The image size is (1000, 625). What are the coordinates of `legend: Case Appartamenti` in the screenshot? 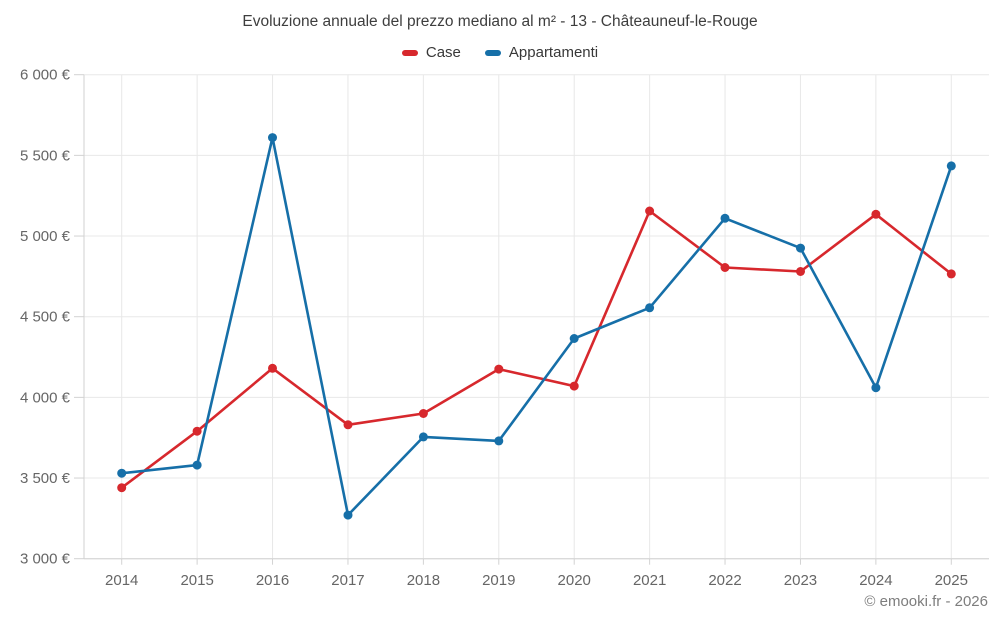 It's located at (500, 52).